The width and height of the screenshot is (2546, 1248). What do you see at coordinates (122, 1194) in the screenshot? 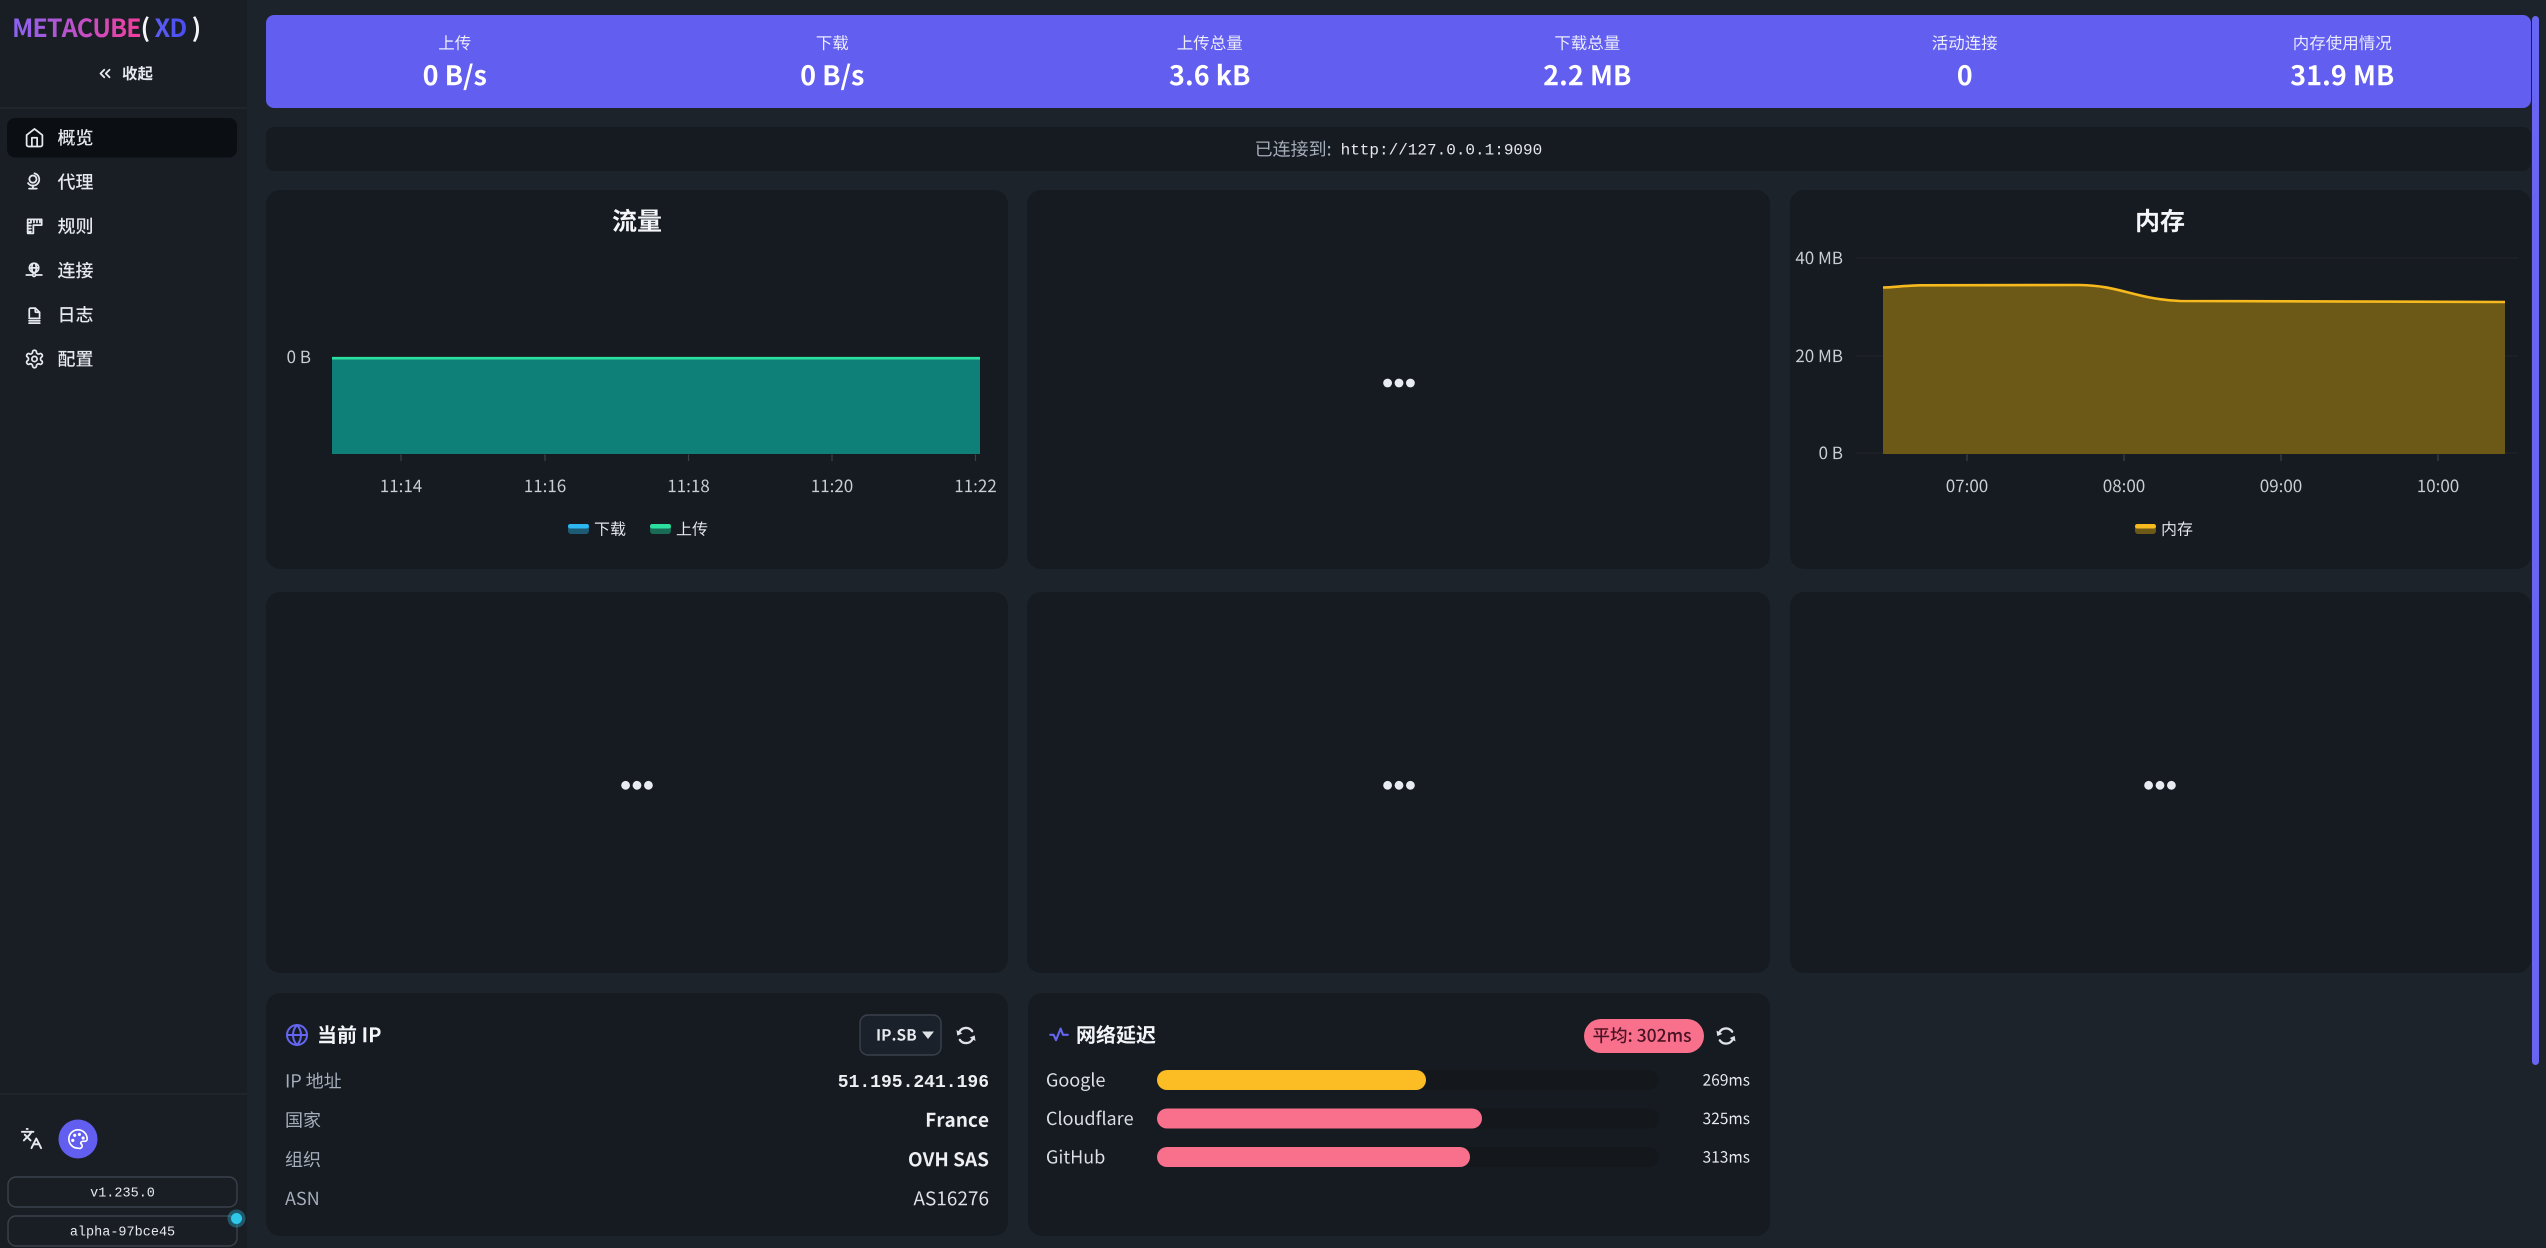
I see `svg-text: v1.235.0` at bounding box center [122, 1194].